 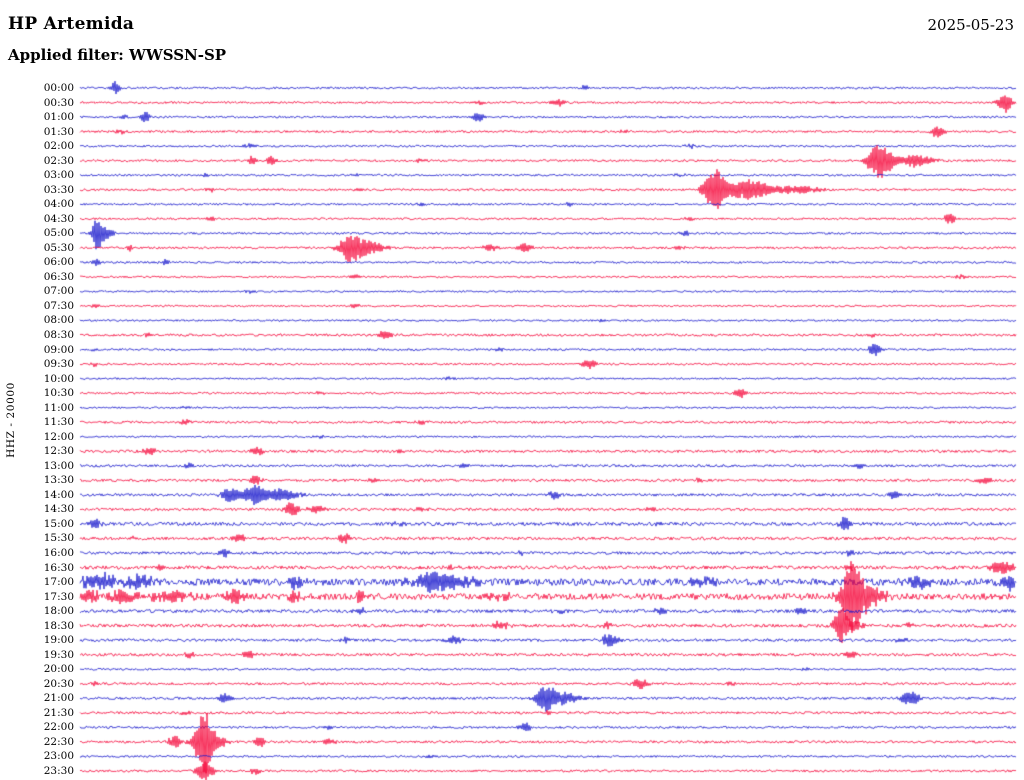 I want to click on date-label: 2025-05-23, so click(x=970, y=25).